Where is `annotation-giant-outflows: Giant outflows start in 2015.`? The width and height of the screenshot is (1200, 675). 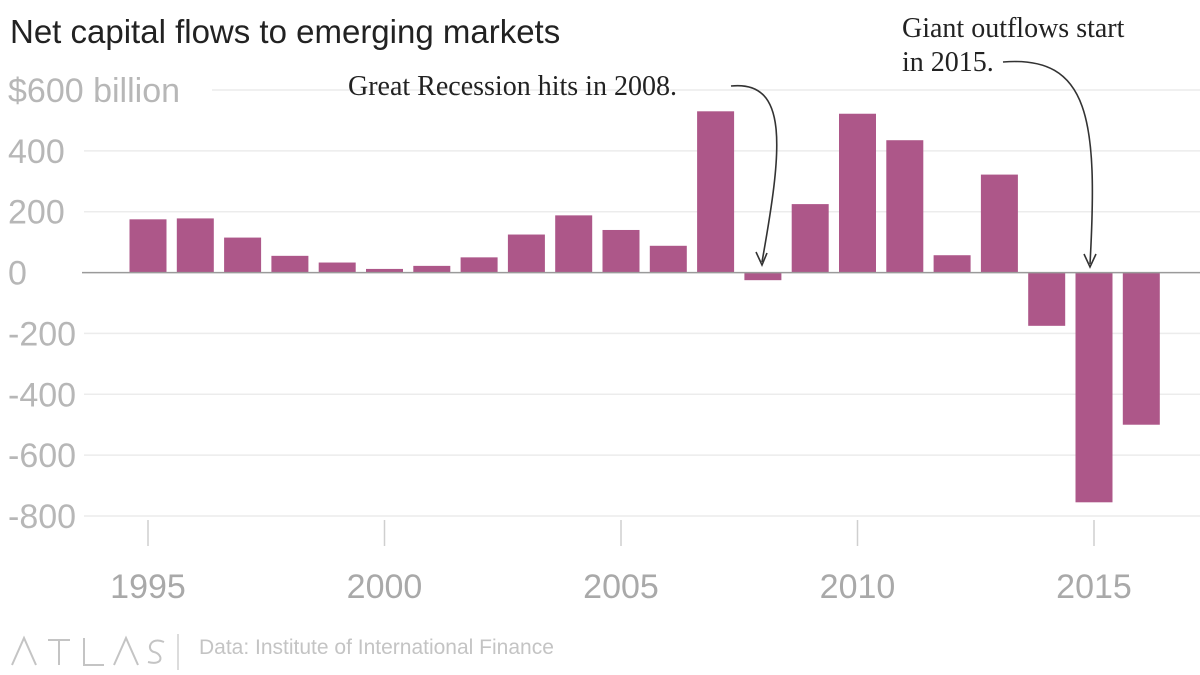 annotation-giant-outflows: Giant outflows start in 2015. is located at coordinates (1013, 141).